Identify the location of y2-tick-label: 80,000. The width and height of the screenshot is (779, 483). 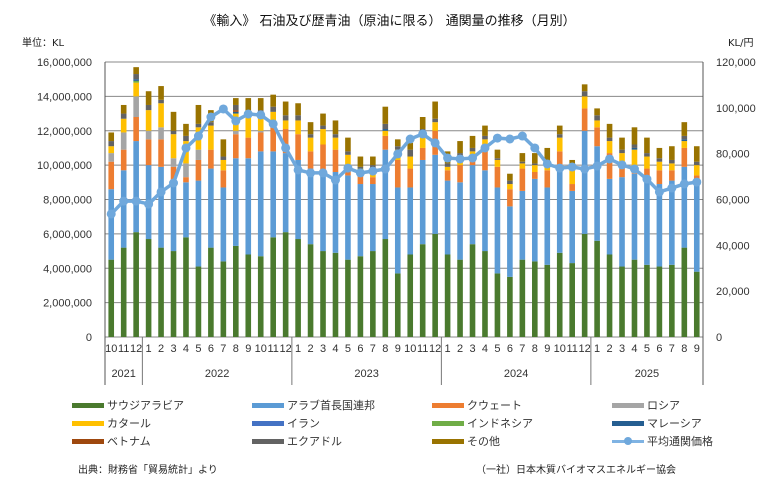
(733, 155).